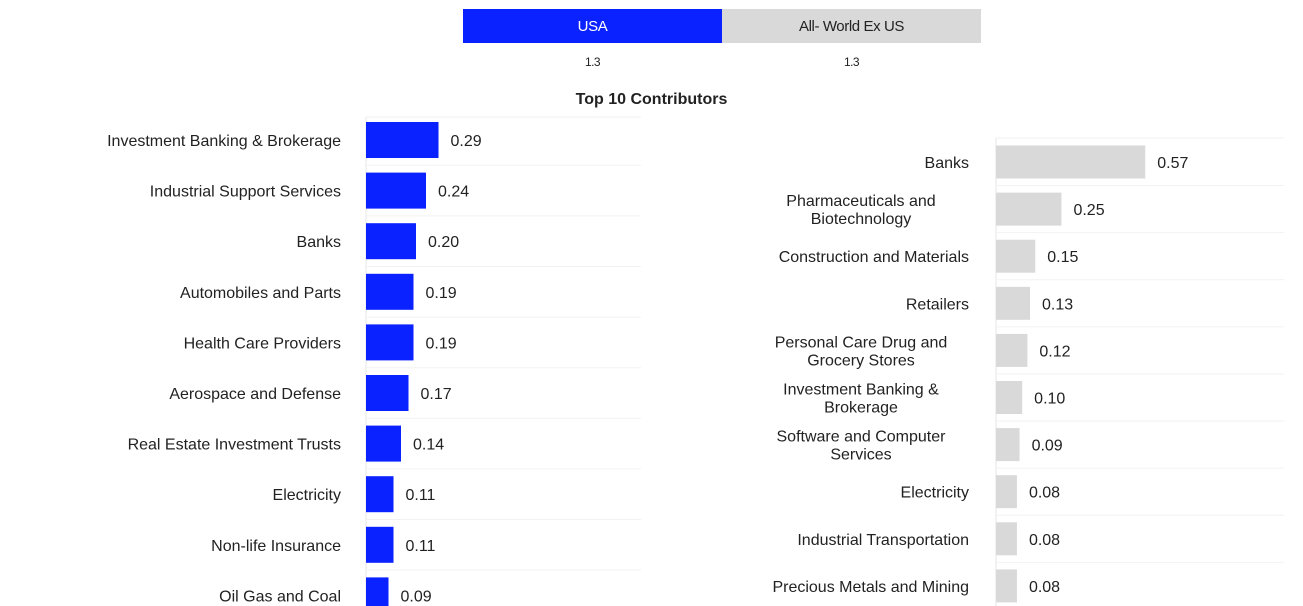 The width and height of the screenshot is (1303, 606). Describe the element at coordinates (935, 493) in the screenshot. I see `world-category-label: Electricity` at that location.